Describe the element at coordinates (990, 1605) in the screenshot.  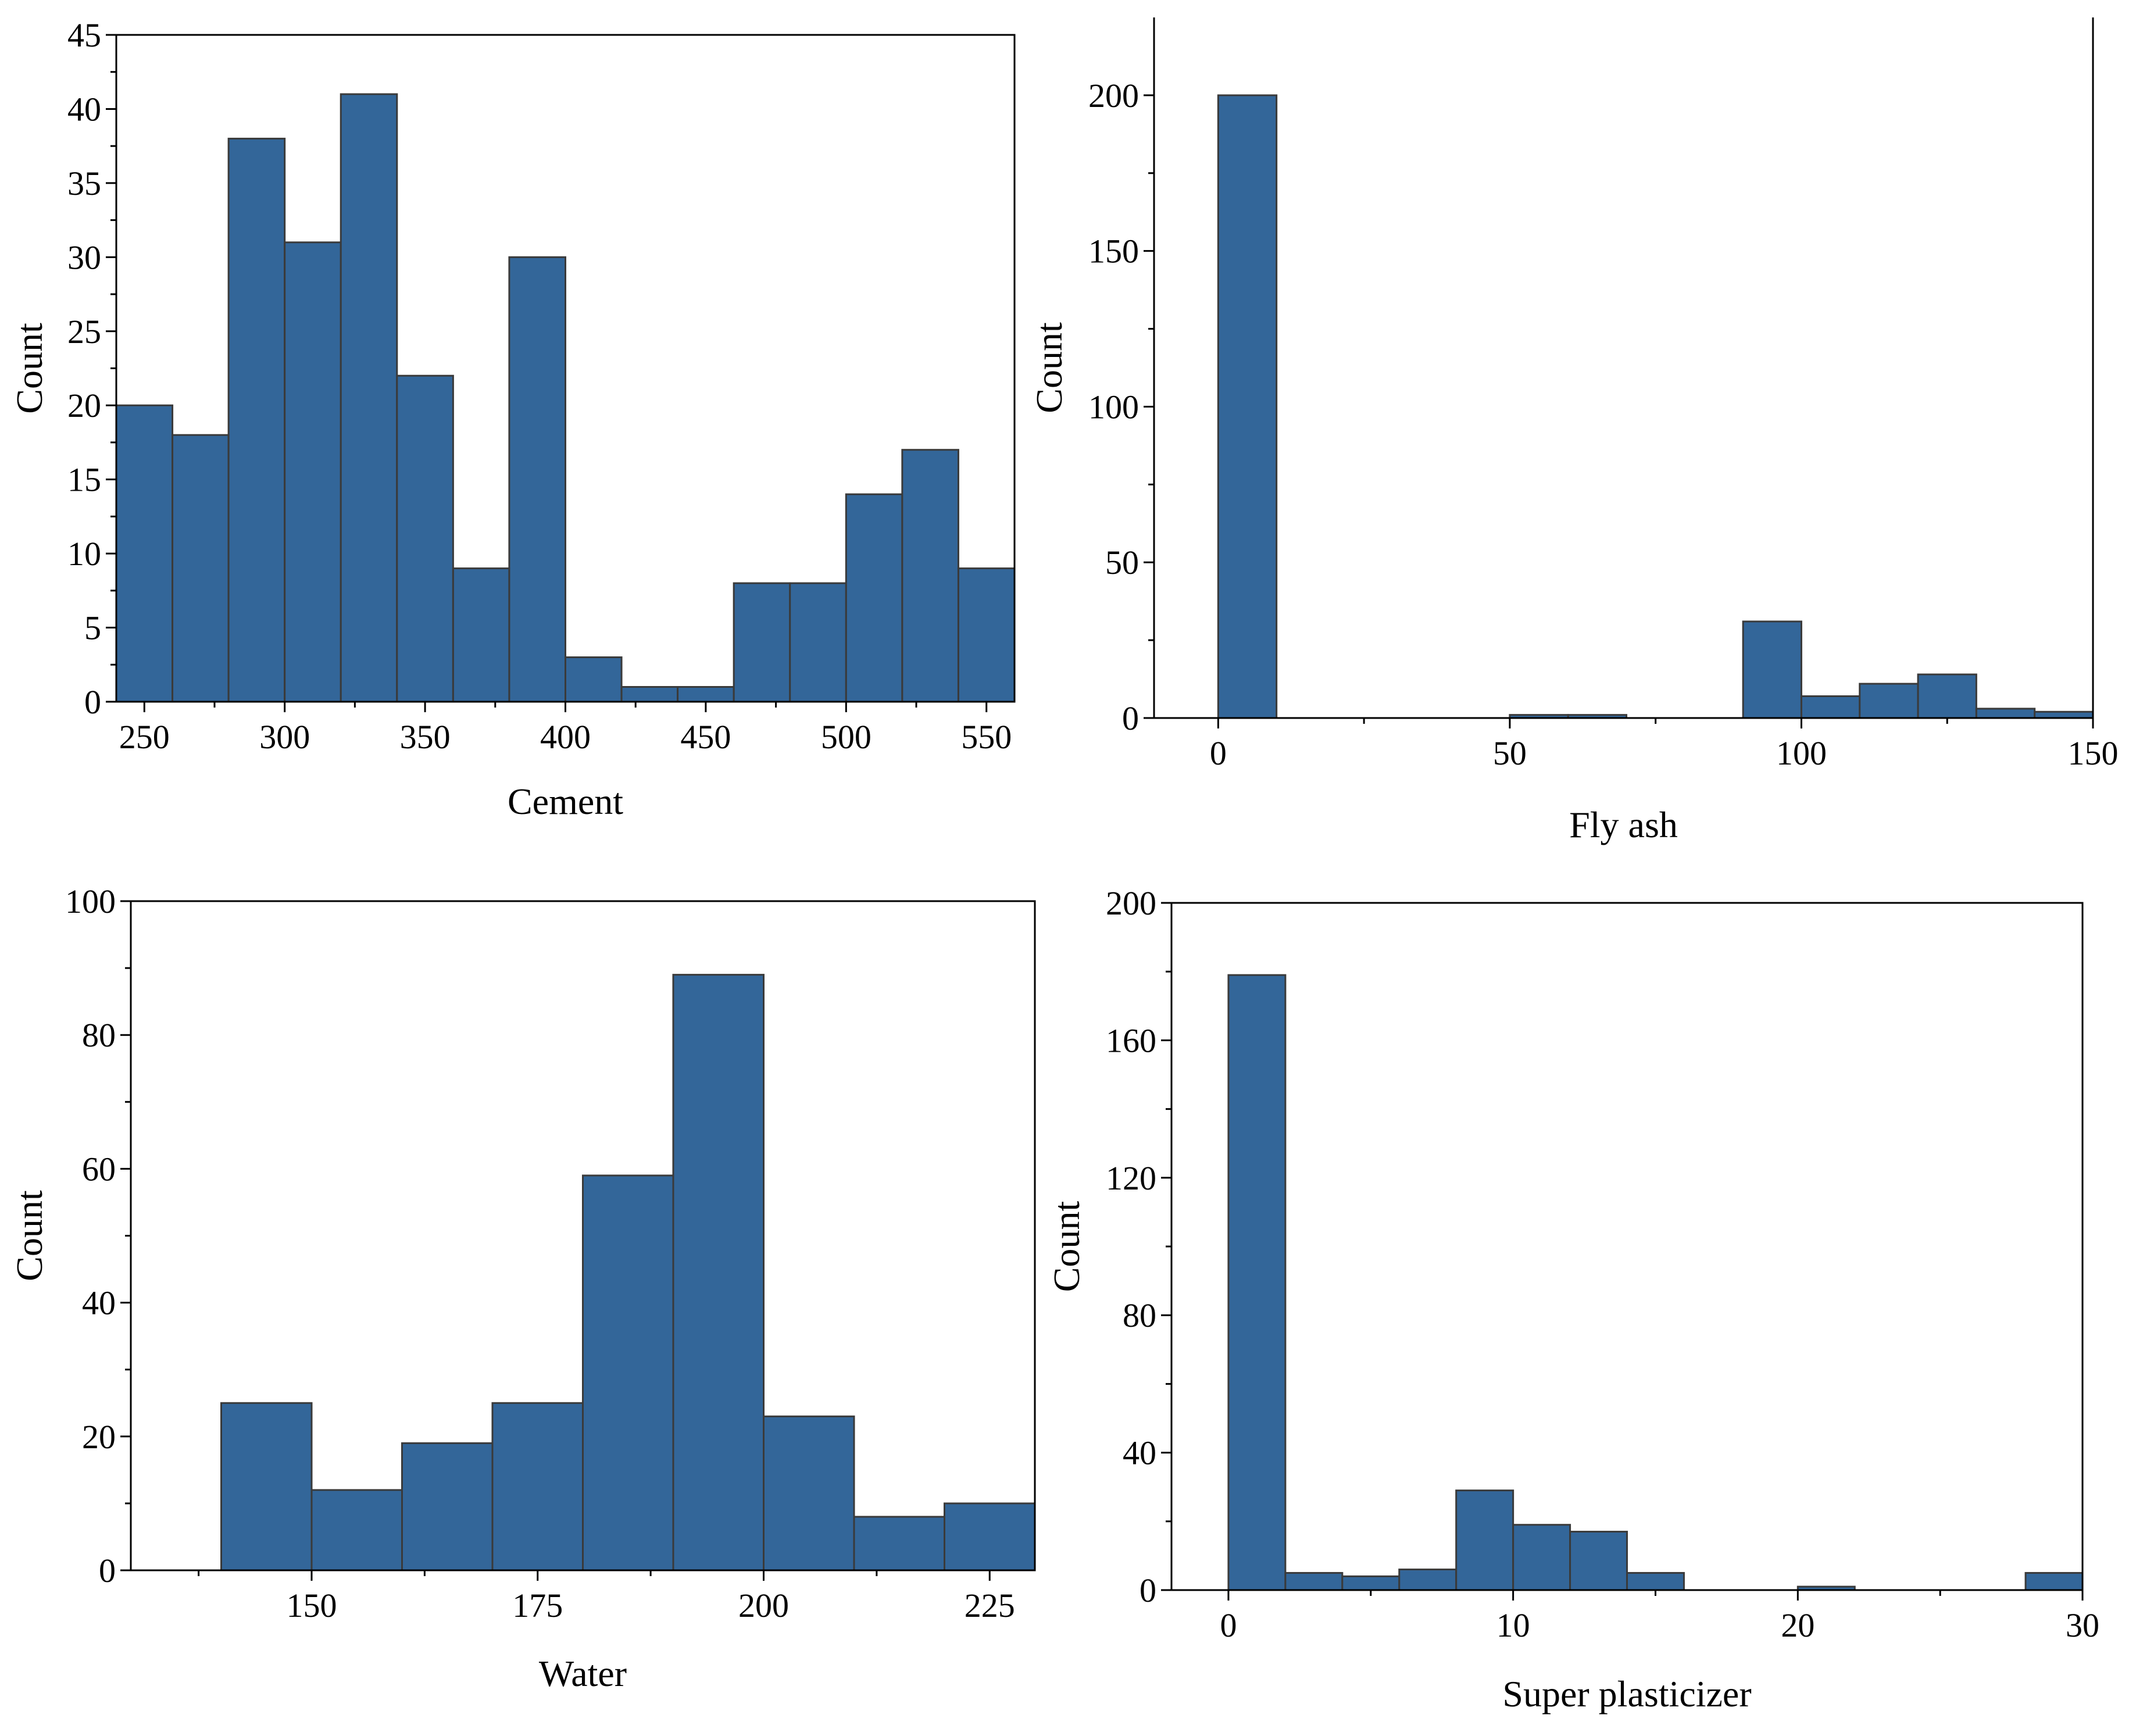
I see `x-tick-label: 225` at that location.